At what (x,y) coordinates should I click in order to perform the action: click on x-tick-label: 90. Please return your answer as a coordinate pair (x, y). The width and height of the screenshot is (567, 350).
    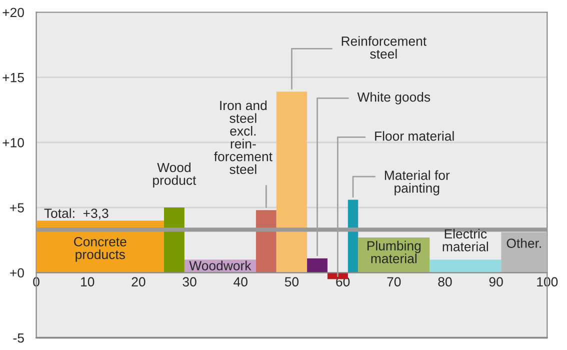
    Looking at the image, I should click on (496, 282).